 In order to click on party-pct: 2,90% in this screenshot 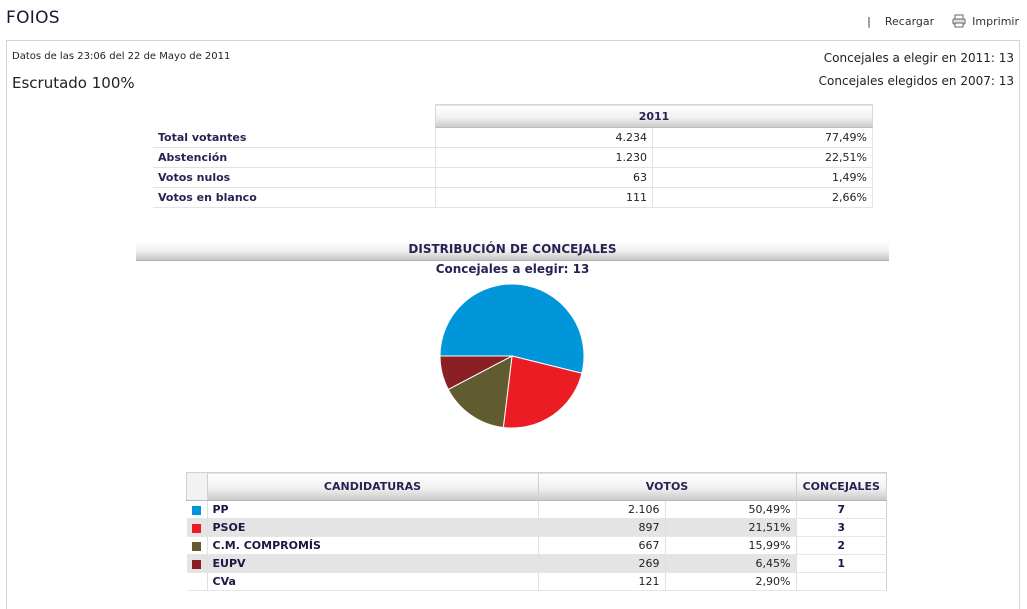, I will do `click(731, 581)`.